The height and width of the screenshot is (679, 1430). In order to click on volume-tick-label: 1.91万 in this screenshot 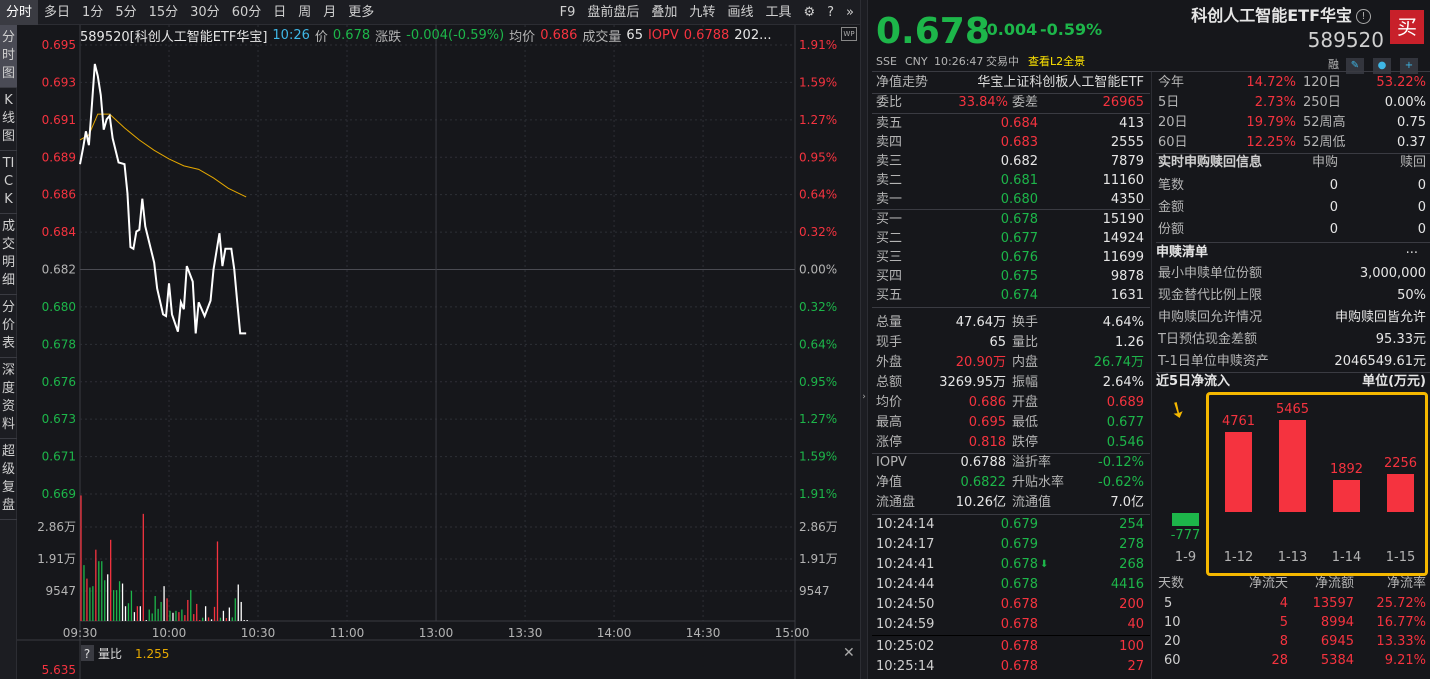, I will do `click(56, 559)`.